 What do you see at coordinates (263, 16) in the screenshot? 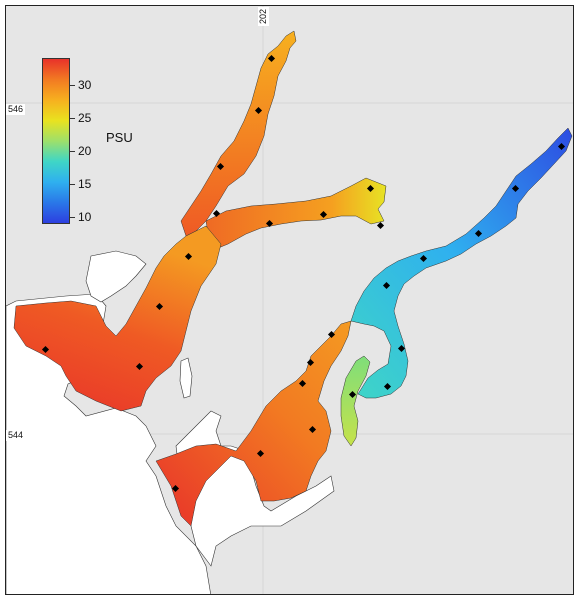
I see `axis-tick-label: 202` at bounding box center [263, 16].